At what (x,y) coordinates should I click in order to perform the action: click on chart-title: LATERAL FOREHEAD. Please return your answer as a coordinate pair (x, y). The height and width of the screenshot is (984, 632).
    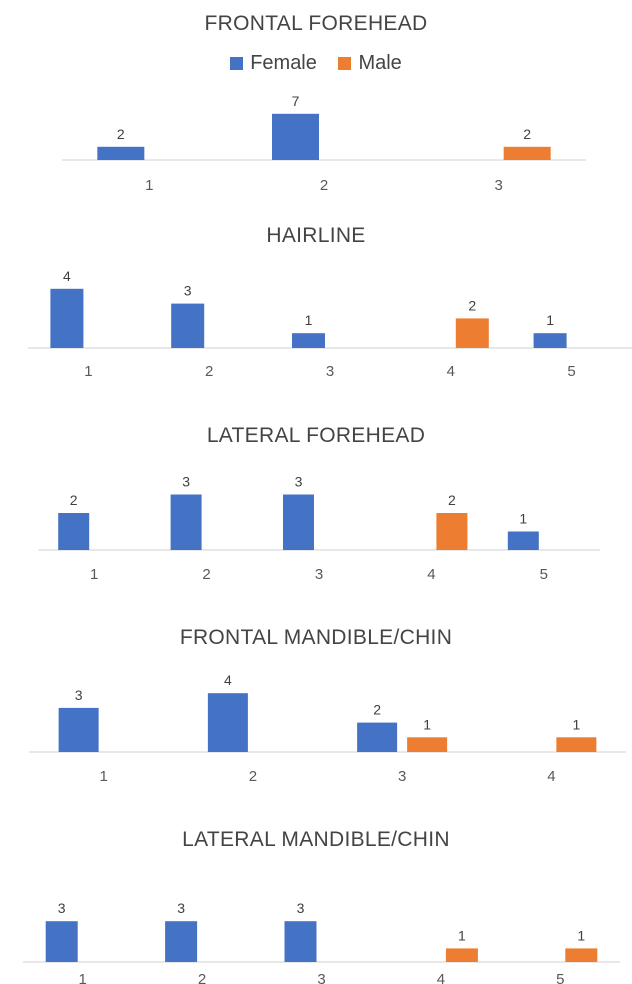
    Looking at the image, I should click on (316, 435).